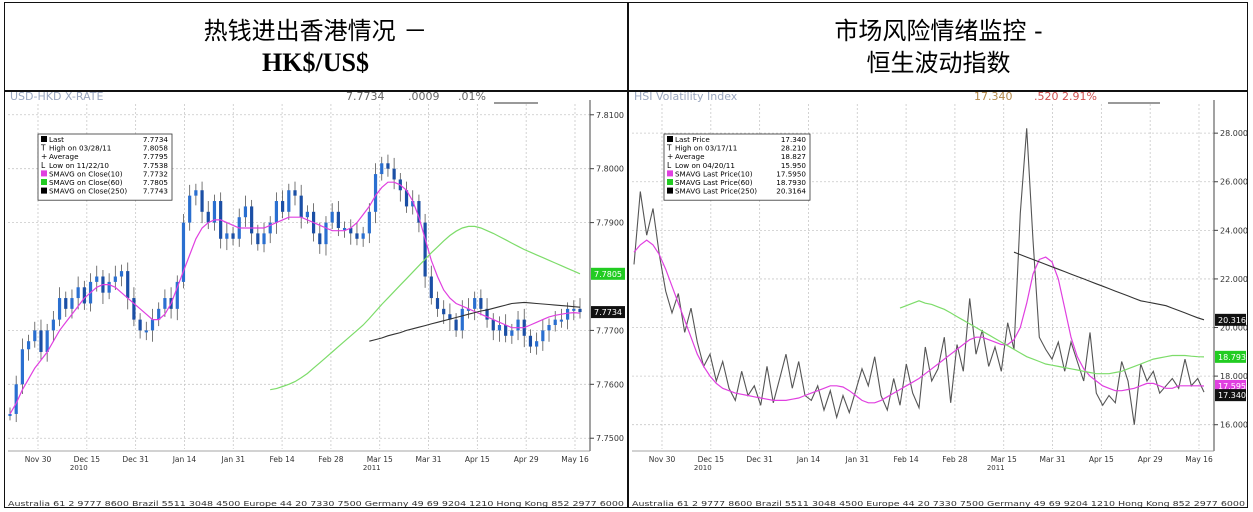 The width and height of the screenshot is (1253, 512). Describe the element at coordinates (315, 31) in the screenshot. I see `left-header-line1: 热钱进出香港情况 －` at that location.